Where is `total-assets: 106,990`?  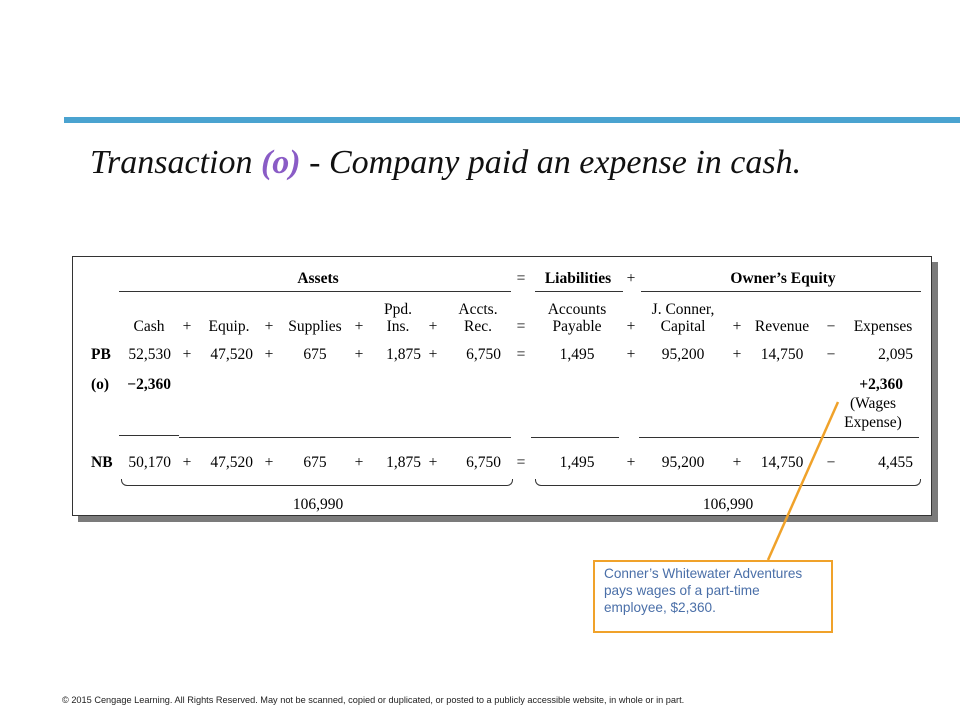
total-assets: 106,990 is located at coordinates (318, 504).